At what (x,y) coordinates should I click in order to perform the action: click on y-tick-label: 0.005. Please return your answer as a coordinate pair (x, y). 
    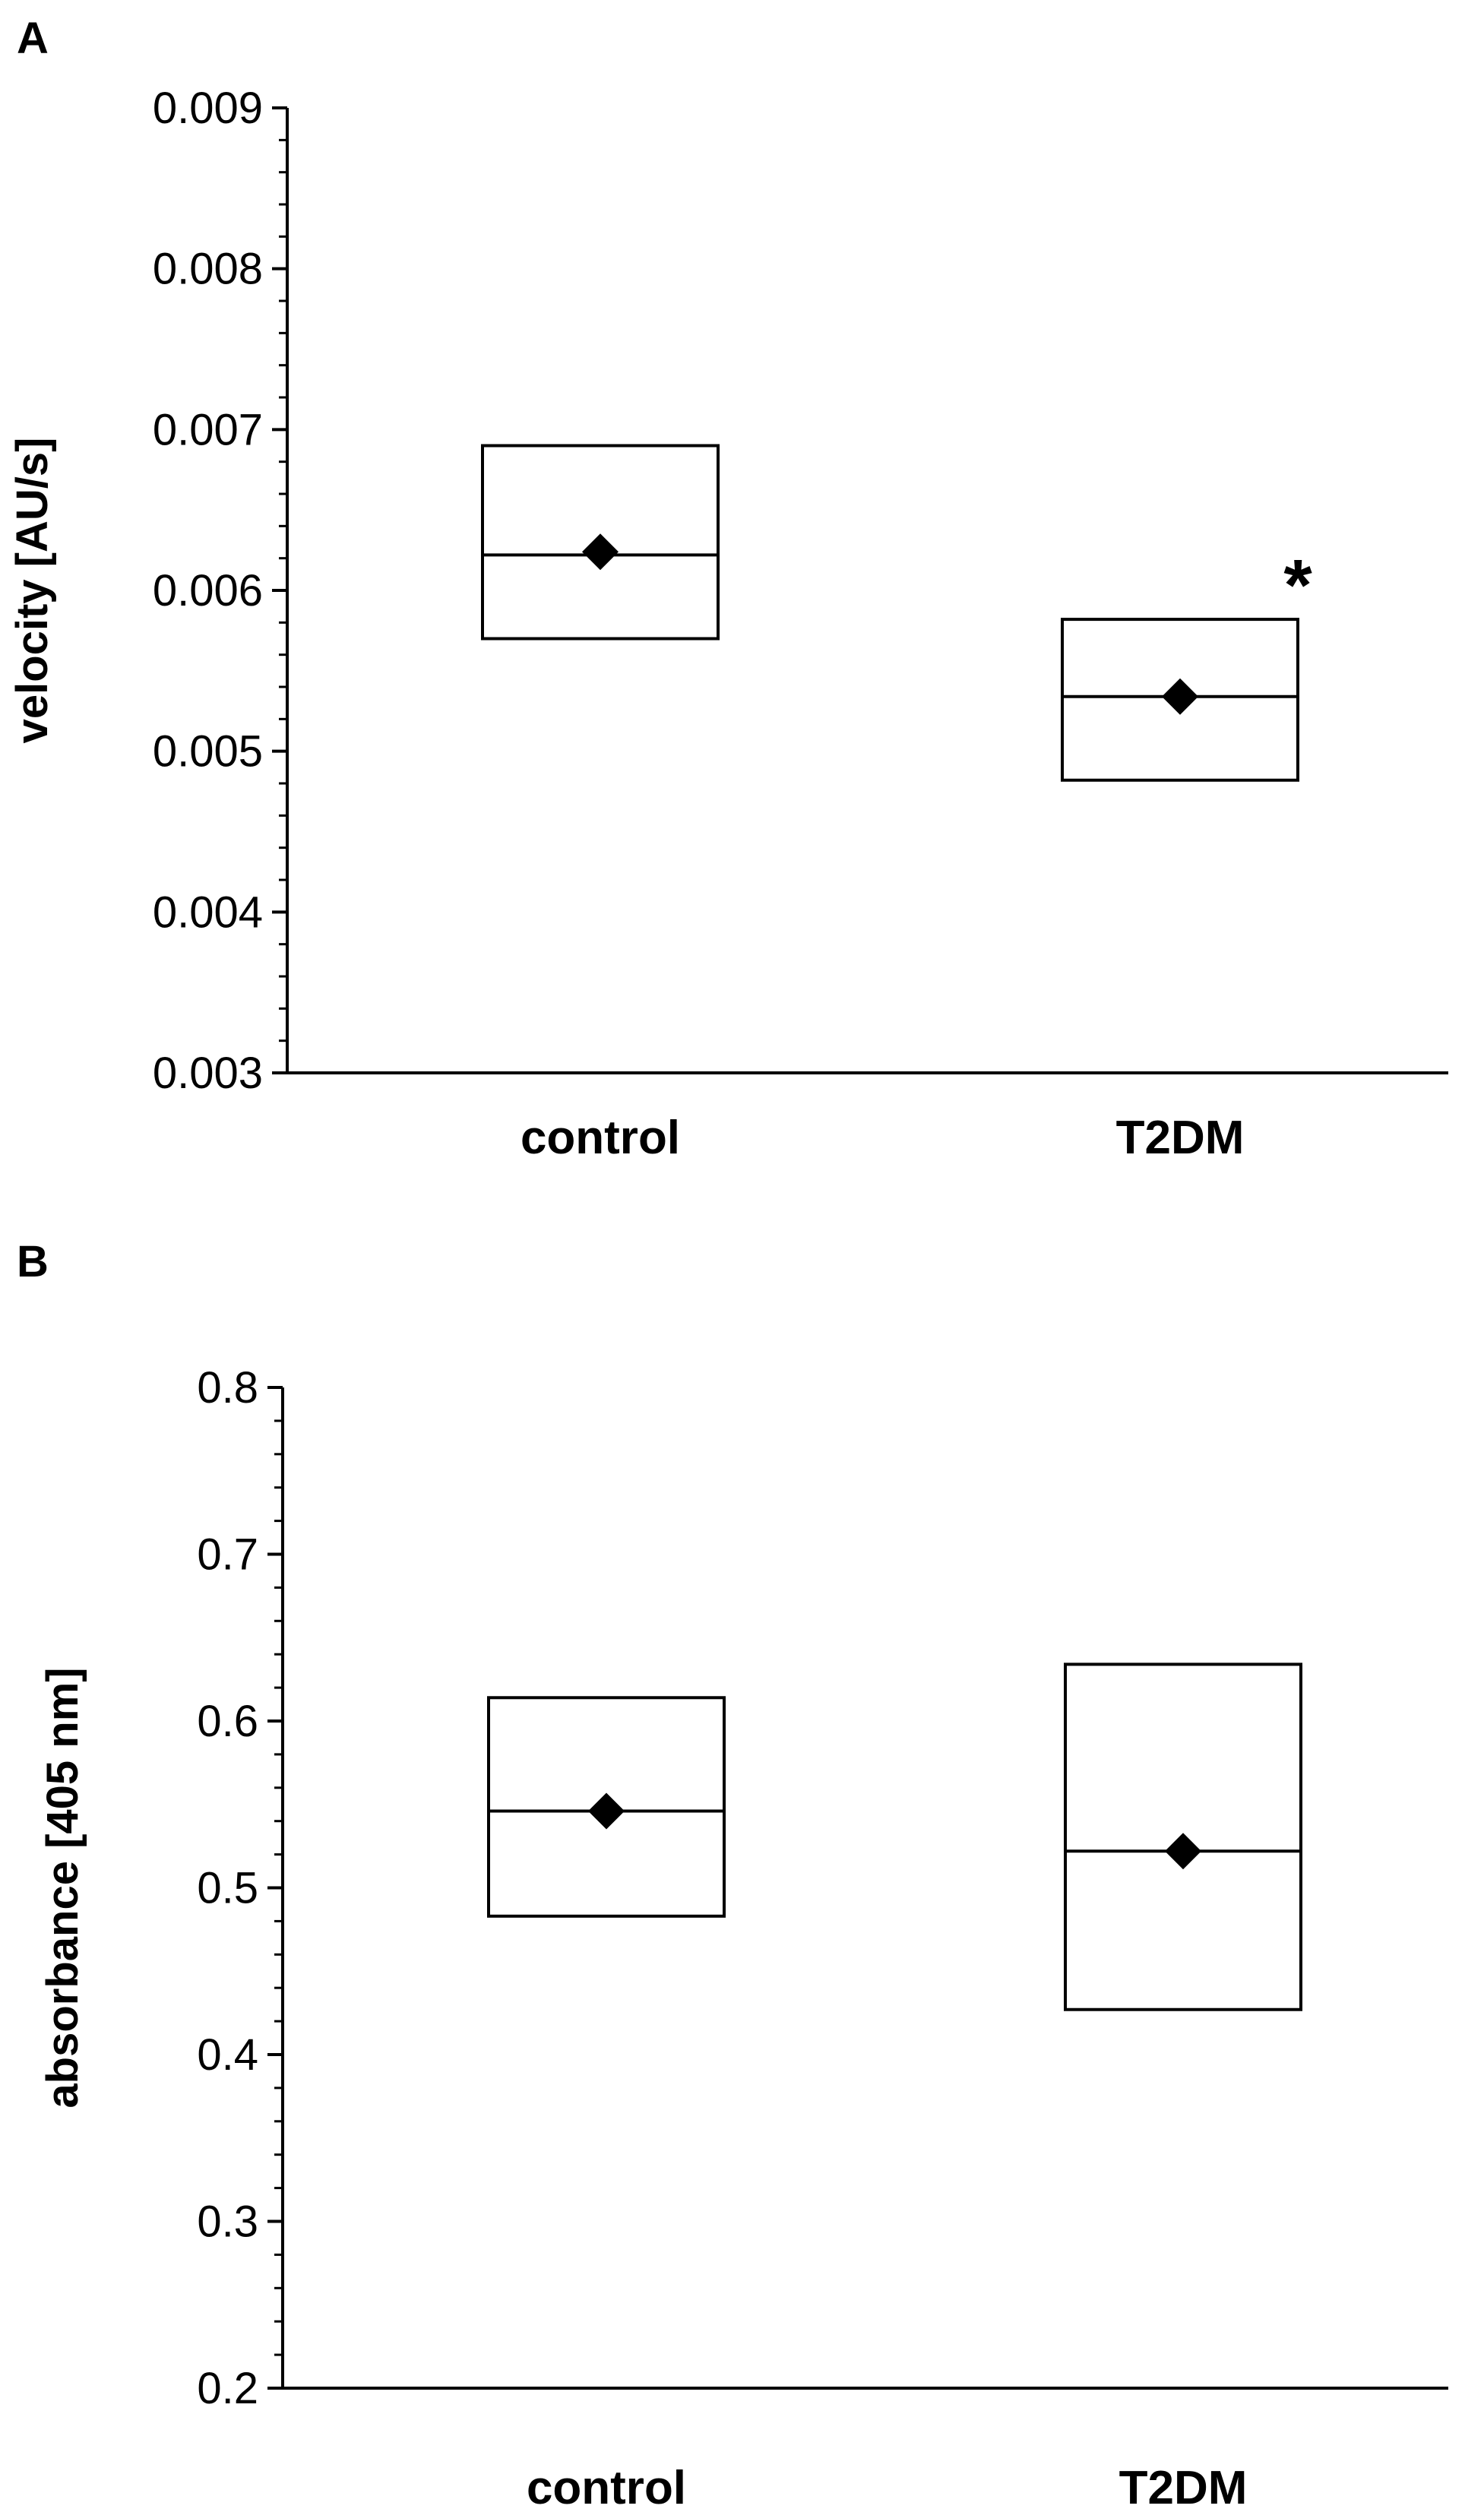
    Looking at the image, I should click on (208, 752).